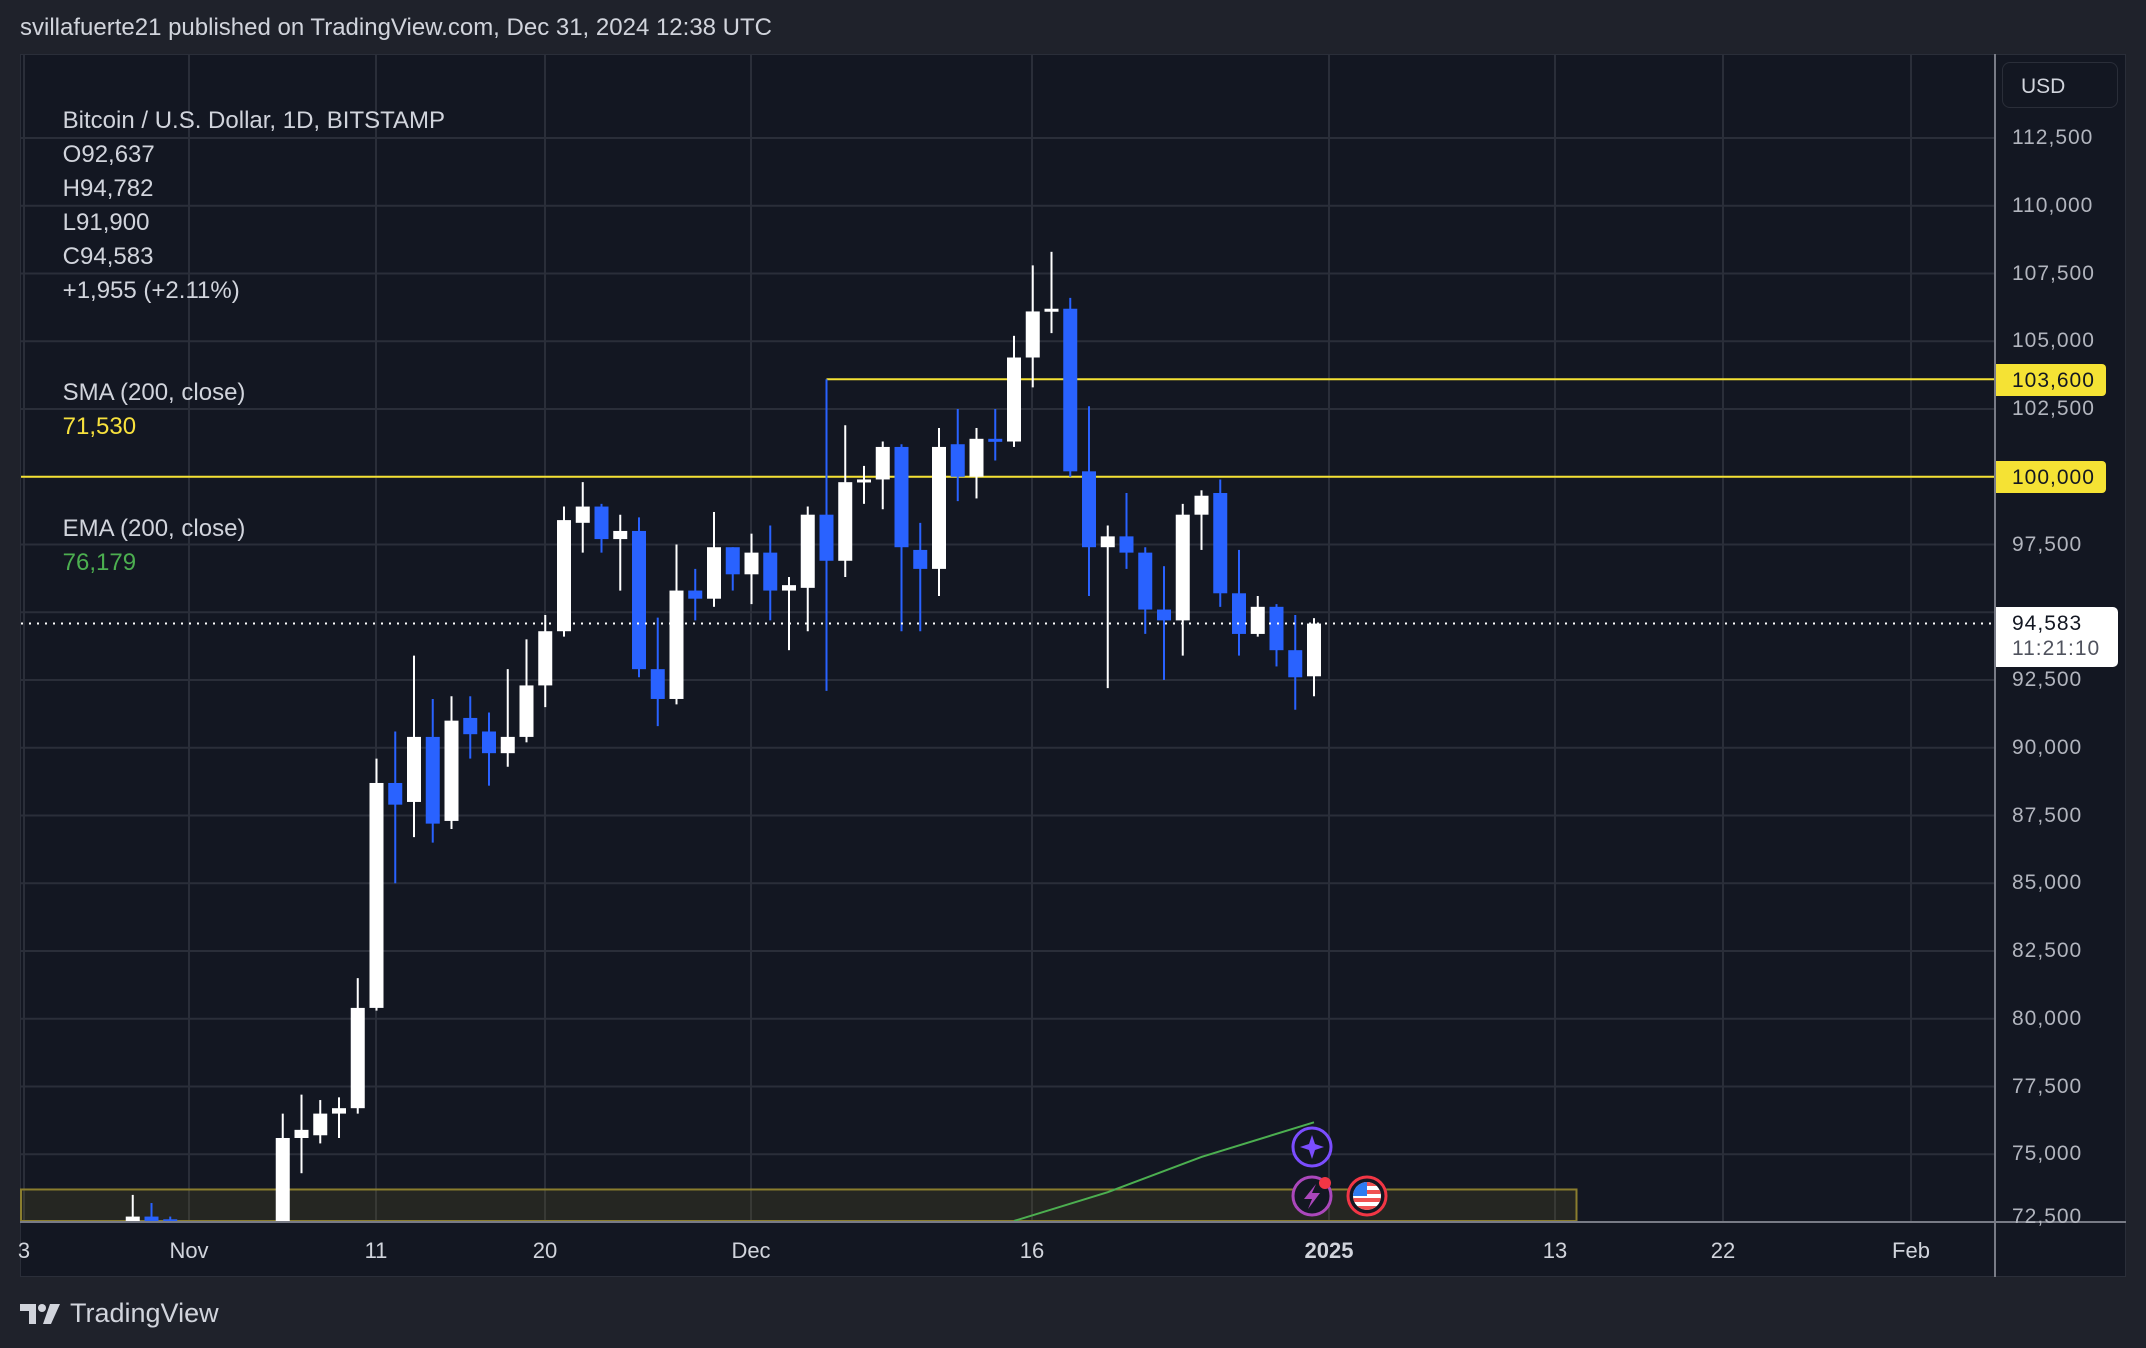 The height and width of the screenshot is (1348, 2146). Describe the element at coordinates (2047, 1018) in the screenshot. I see `price-tick: 80,000` at that location.